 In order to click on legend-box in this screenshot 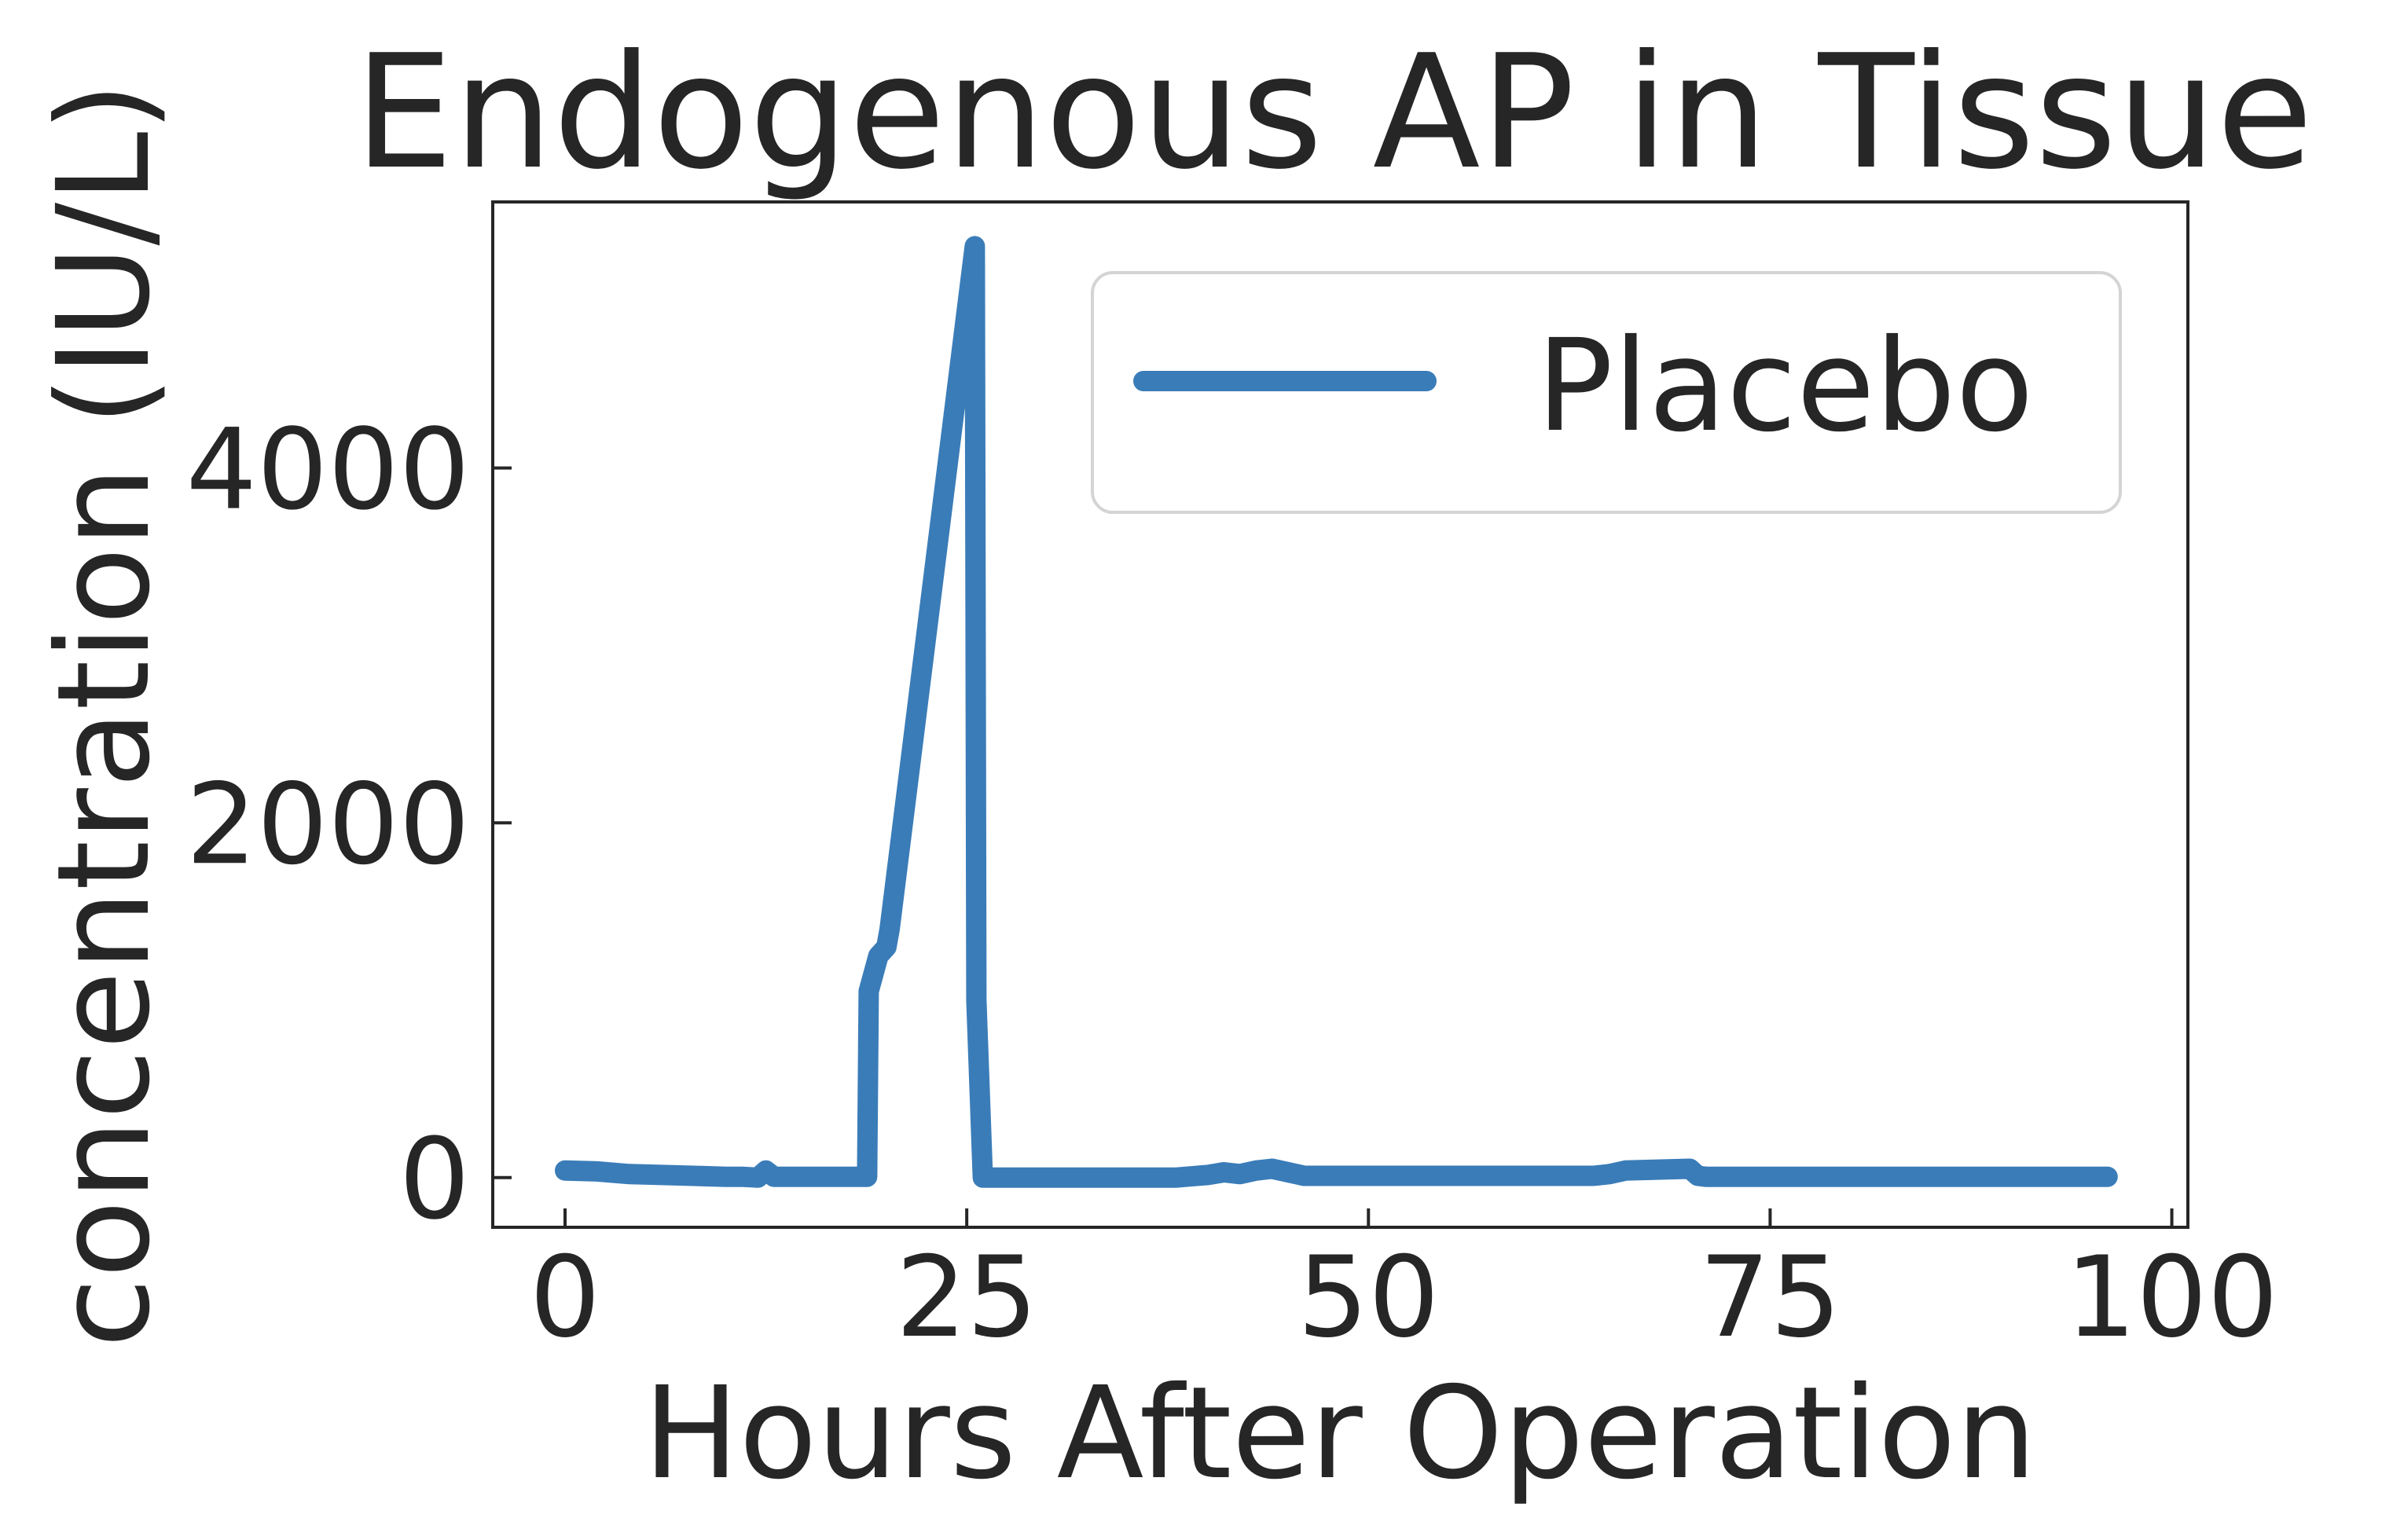, I will do `click(1607, 392)`.